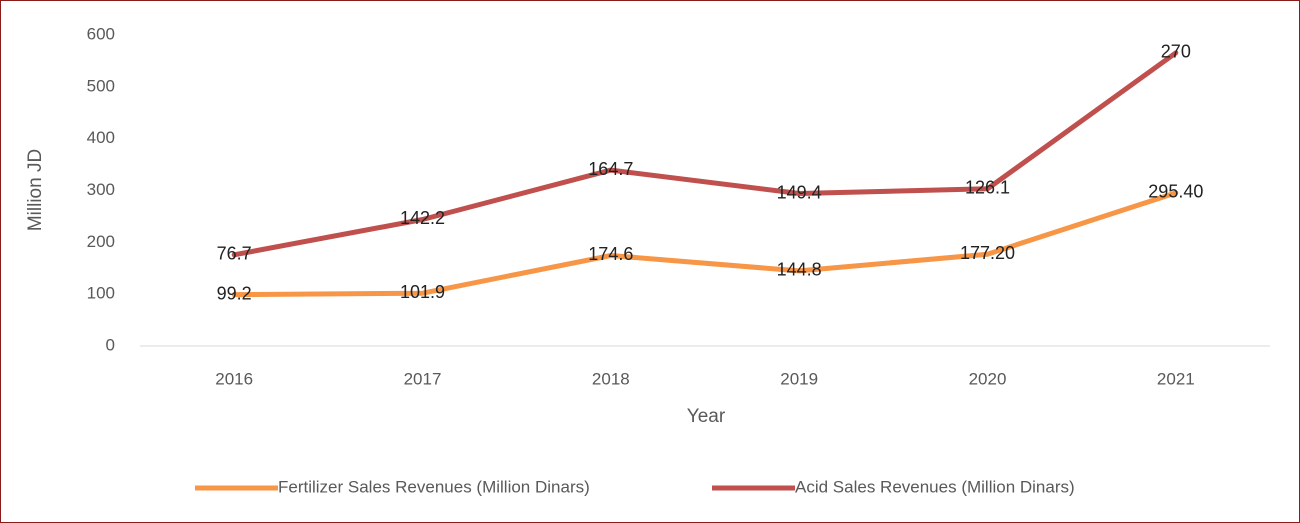 Image resolution: width=1300 pixels, height=523 pixels. What do you see at coordinates (101, 33) in the screenshot?
I see `y-tick-label: 600` at bounding box center [101, 33].